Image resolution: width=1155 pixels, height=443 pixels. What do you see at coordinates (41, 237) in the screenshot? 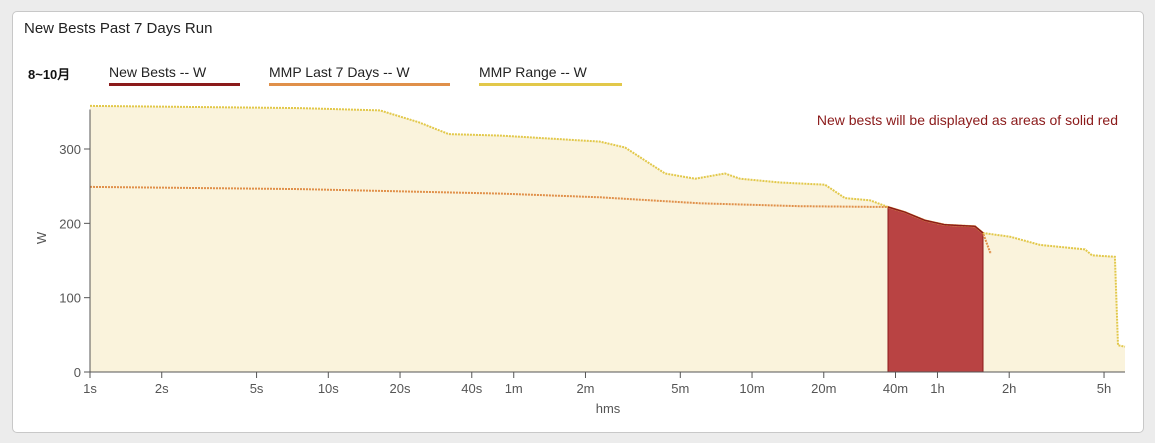
I see `y-axis-label: W` at bounding box center [41, 237].